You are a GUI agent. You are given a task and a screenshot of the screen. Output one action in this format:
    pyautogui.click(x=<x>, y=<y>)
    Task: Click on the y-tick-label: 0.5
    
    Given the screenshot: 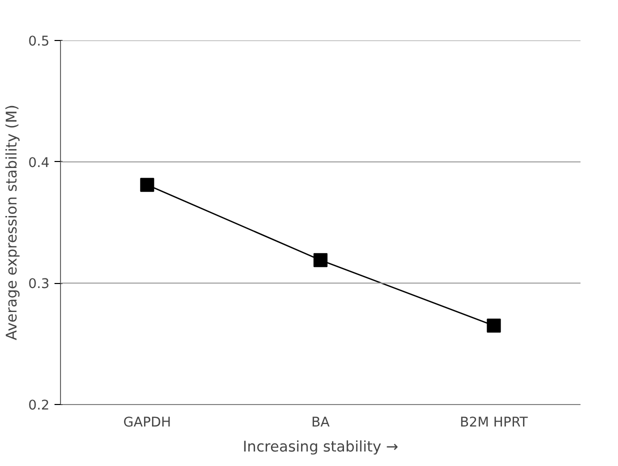 What is the action you would take?
    pyautogui.click(x=39, y=42)
    